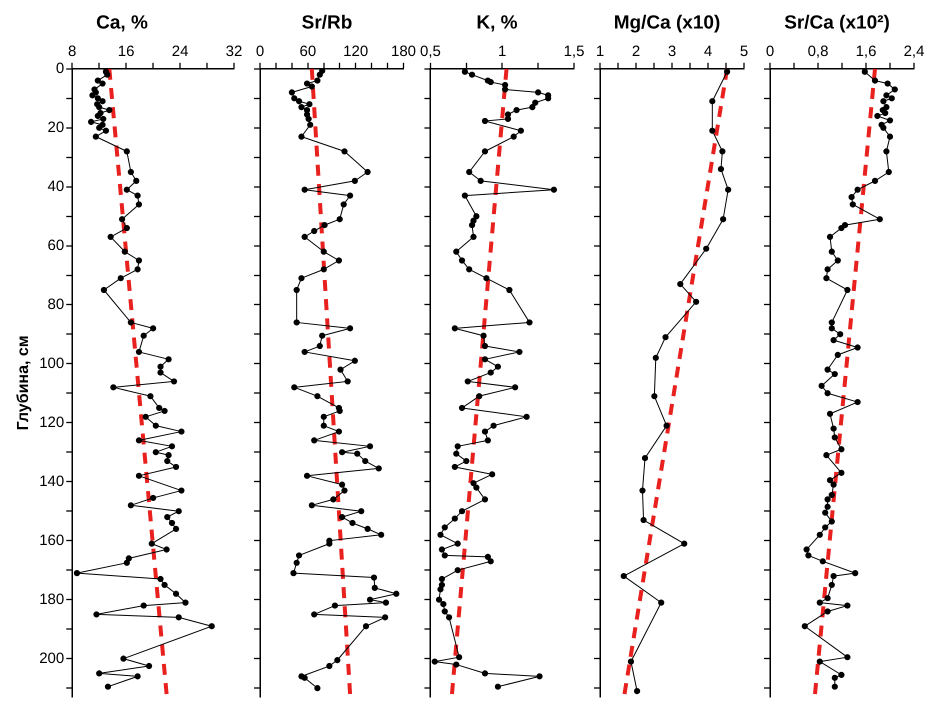 Image resolution: width=928 pixels, height=724 pixels. Describe the element at coordinates (672, 51) in the screenshot. I see `x-tick-label: 3` at that location.